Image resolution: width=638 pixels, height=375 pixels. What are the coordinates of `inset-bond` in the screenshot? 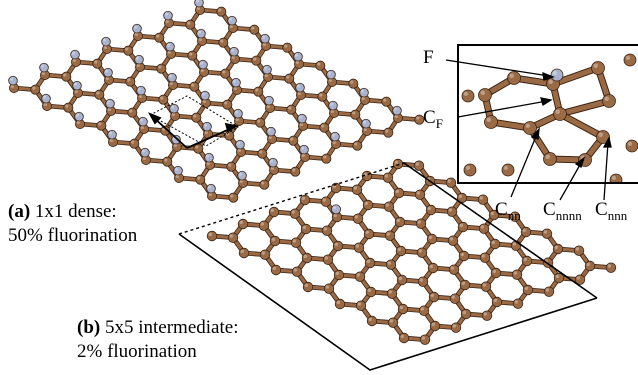 It's located at (584, 107).